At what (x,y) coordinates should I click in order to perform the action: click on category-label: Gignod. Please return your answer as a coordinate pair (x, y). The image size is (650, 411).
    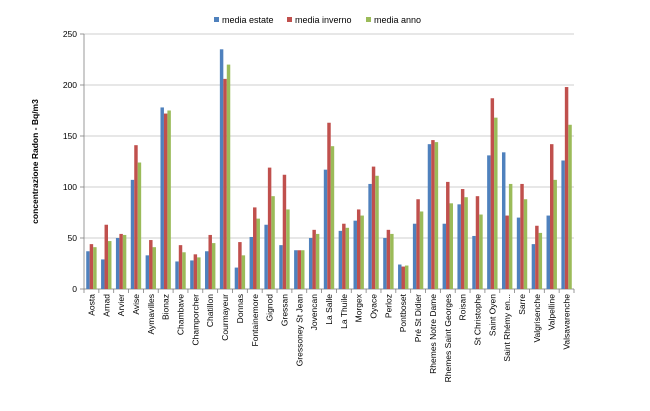
    Looking at the image, I should click on (270, 308).